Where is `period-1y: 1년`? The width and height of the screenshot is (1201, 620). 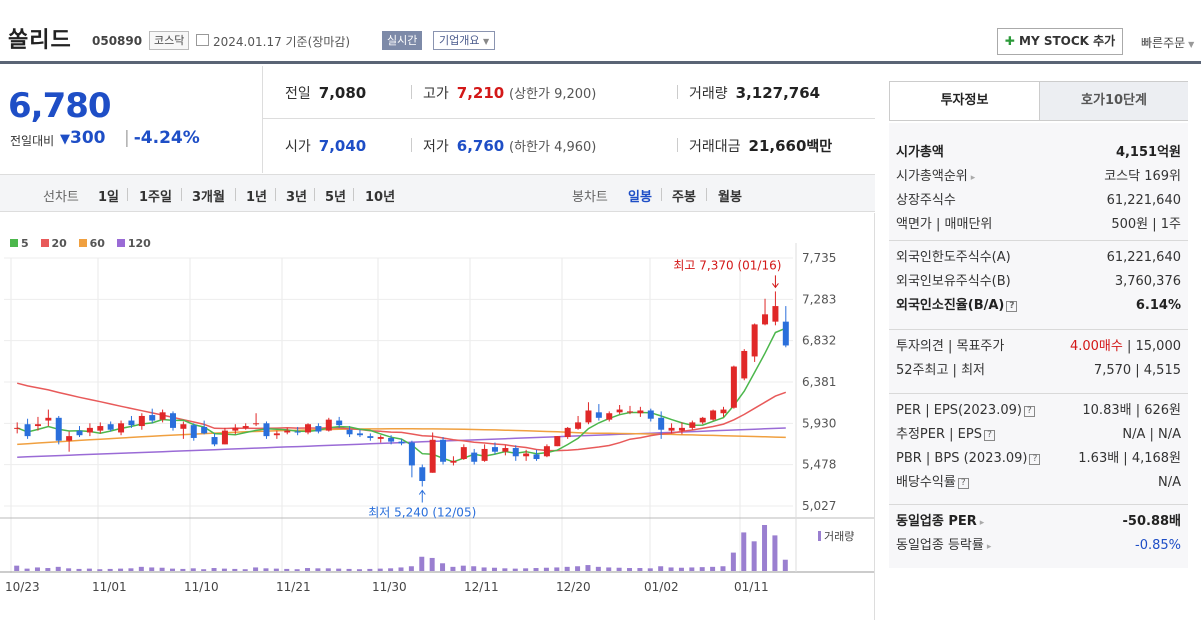
period-1y: 1년 is located at coordinates (257, 197).